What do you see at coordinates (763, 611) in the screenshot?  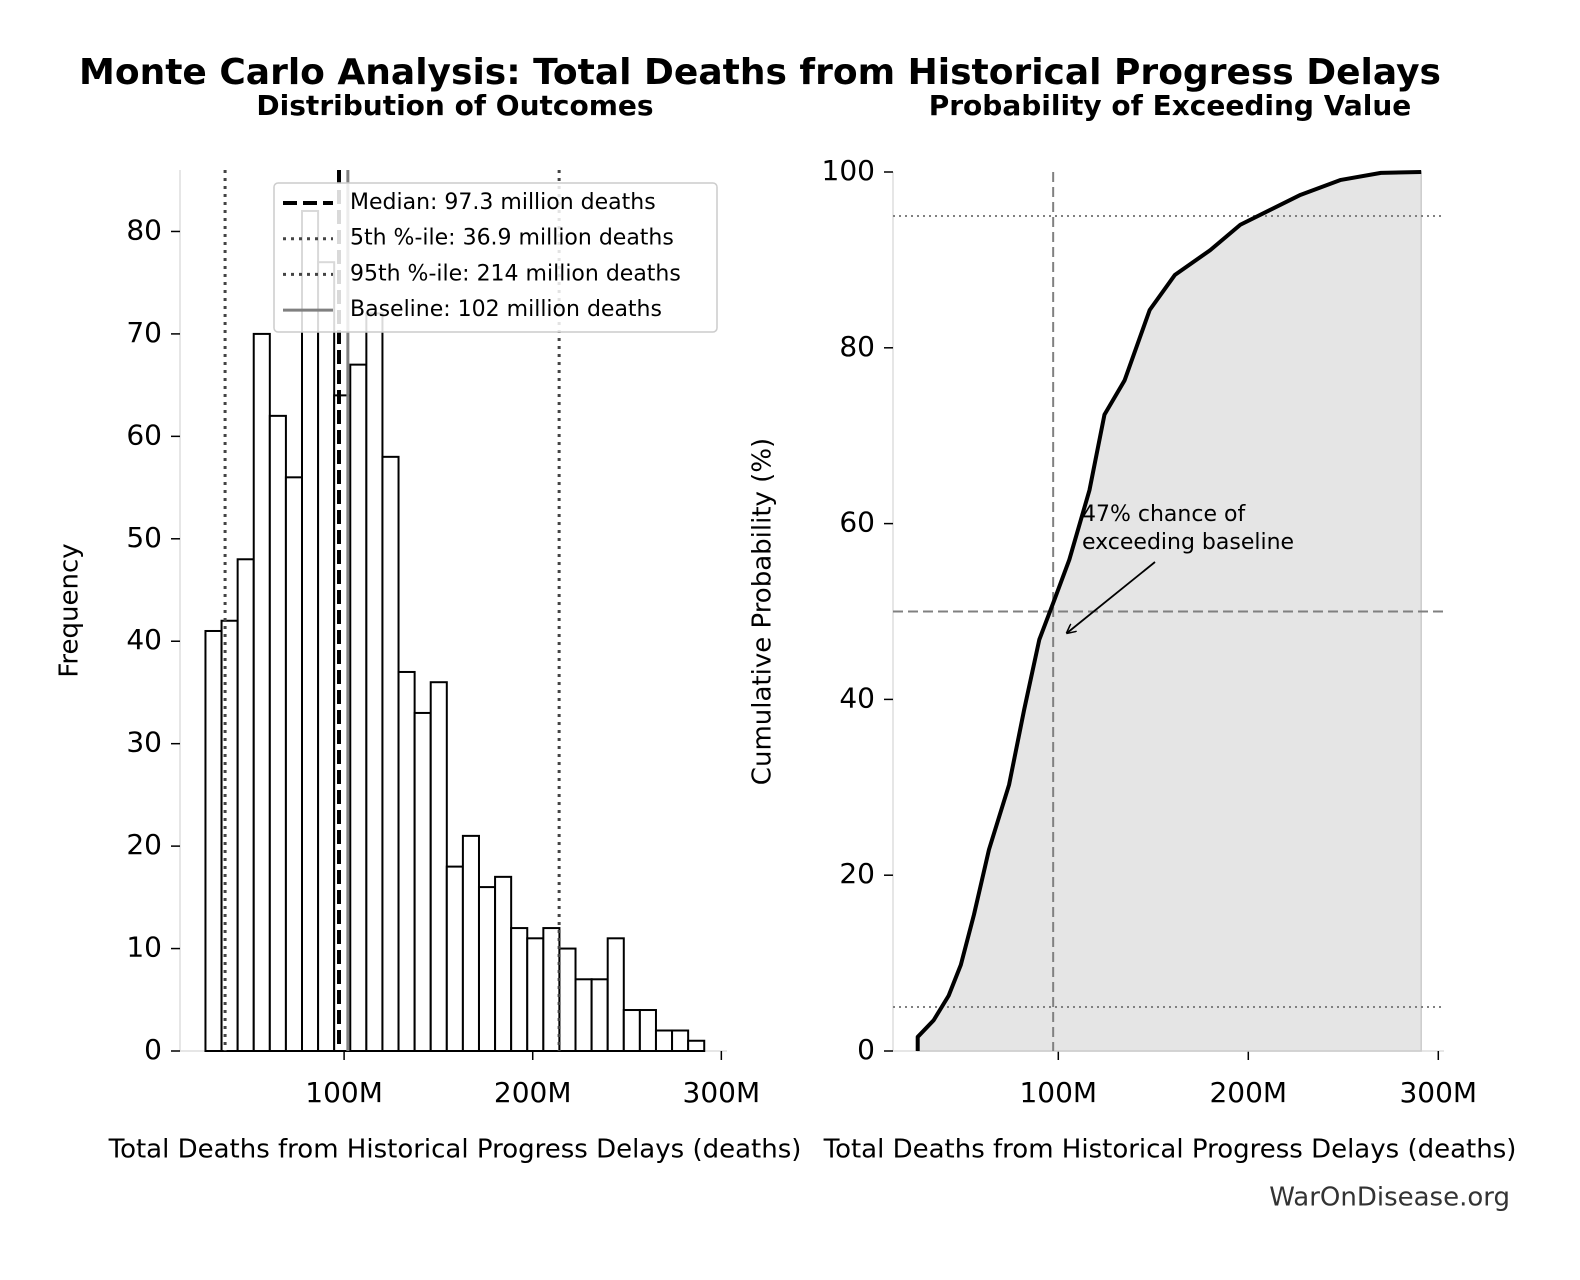 I see `y-axis-label: Cumulative Probability (%)` at bounding box center [763, 611].